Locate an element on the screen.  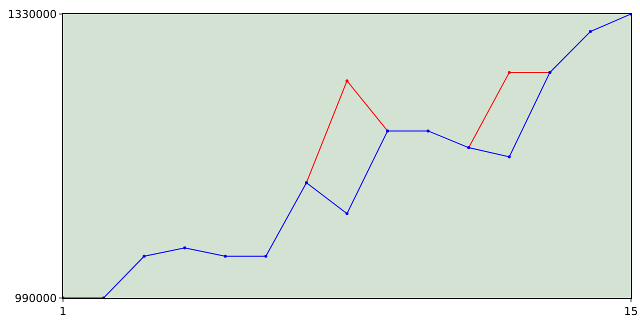
y-tick-label: 1330000 is located at coordinates (32, 14).